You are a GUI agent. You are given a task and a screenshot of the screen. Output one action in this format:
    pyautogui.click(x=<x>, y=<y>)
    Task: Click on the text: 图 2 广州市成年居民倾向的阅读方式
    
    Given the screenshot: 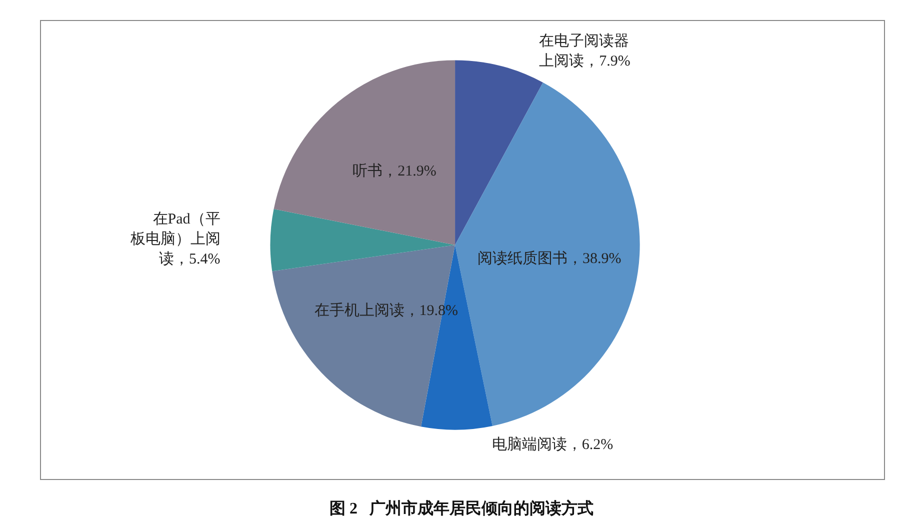 What is the action you would take?
    pyautogui.click(x=462, y=508)
    